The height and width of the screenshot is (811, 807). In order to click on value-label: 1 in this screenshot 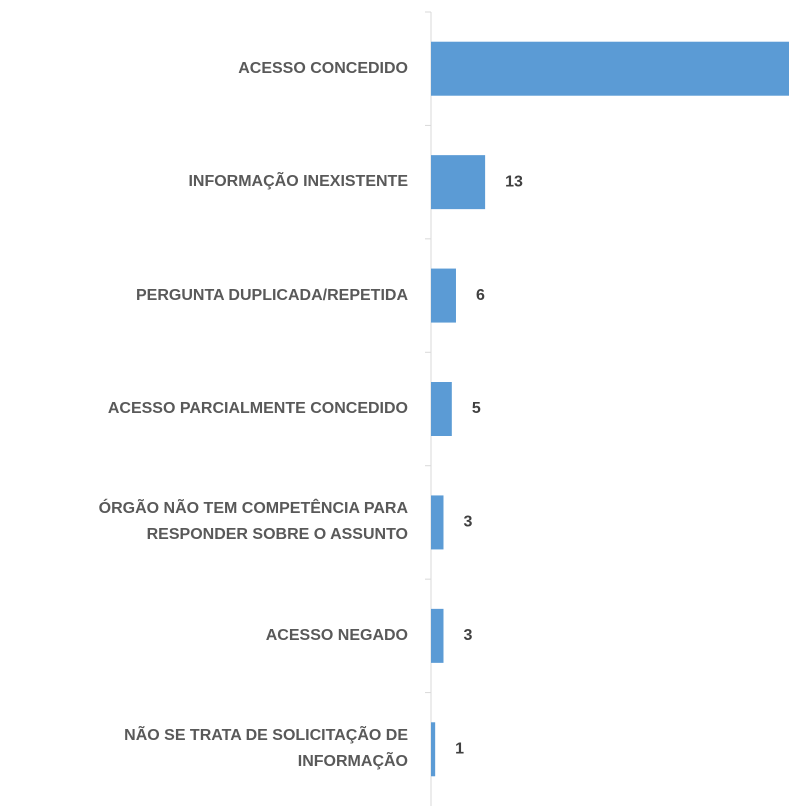, I will do `click(459, 749)`.